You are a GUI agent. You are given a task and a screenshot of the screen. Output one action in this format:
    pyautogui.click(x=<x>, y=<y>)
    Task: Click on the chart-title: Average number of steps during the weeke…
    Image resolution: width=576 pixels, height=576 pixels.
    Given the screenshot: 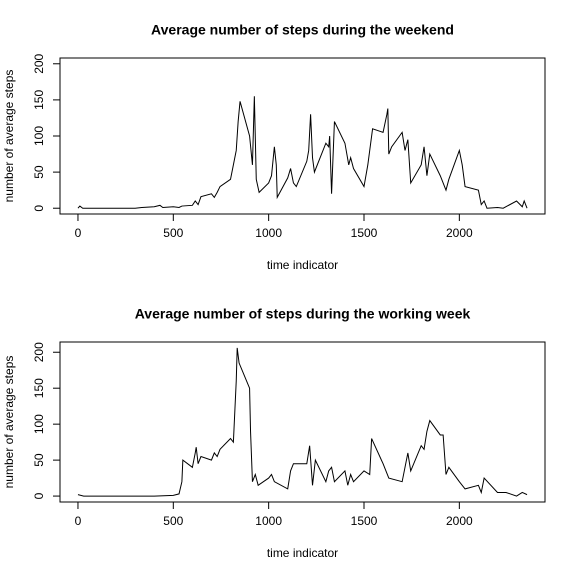 What is the action you would take?
    pyautogui.click(x=302, y=30)
    